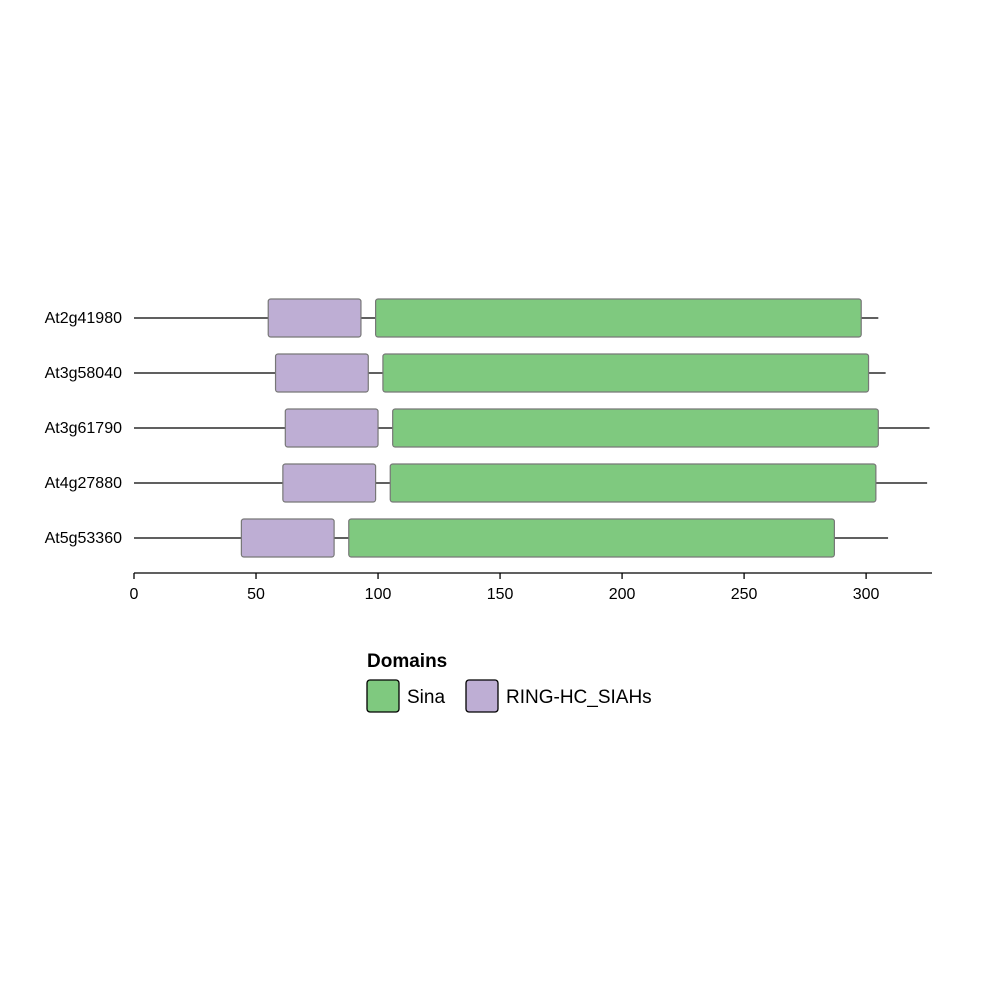 The height and width of the screenshot is (1000, 1000). I want to click on legend-label: Sina, so click(426, 697).